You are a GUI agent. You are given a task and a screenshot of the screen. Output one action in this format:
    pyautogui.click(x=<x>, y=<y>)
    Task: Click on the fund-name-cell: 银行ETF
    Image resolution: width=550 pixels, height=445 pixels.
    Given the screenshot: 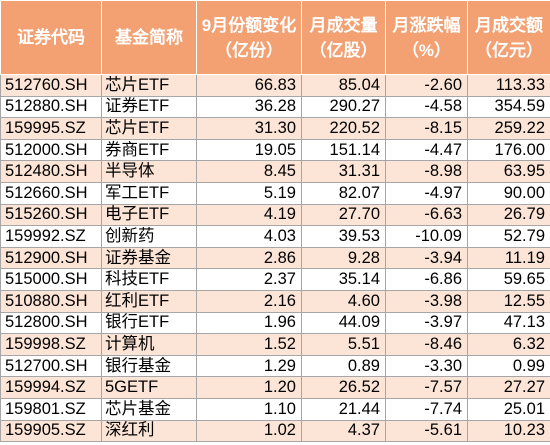 What is the action you would take?
    pyautogui.click(x=149, y=323)
    